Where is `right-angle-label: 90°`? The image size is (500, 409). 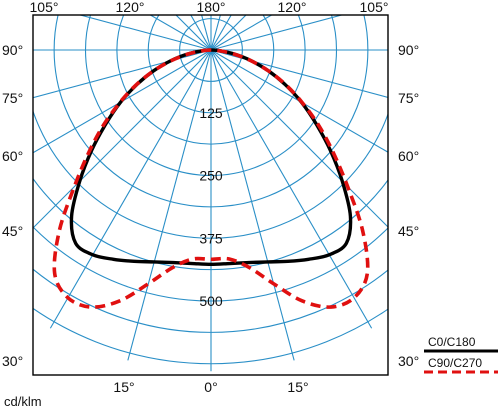
right-angle-label: 90° is located at coordinates (408, 50).